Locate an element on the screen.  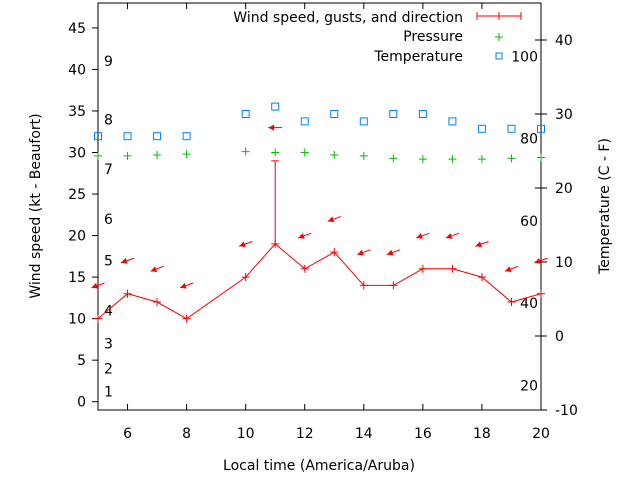
y-axis-label: Wind speed (kt - Beaufort) is located at coordinates (36, 205).